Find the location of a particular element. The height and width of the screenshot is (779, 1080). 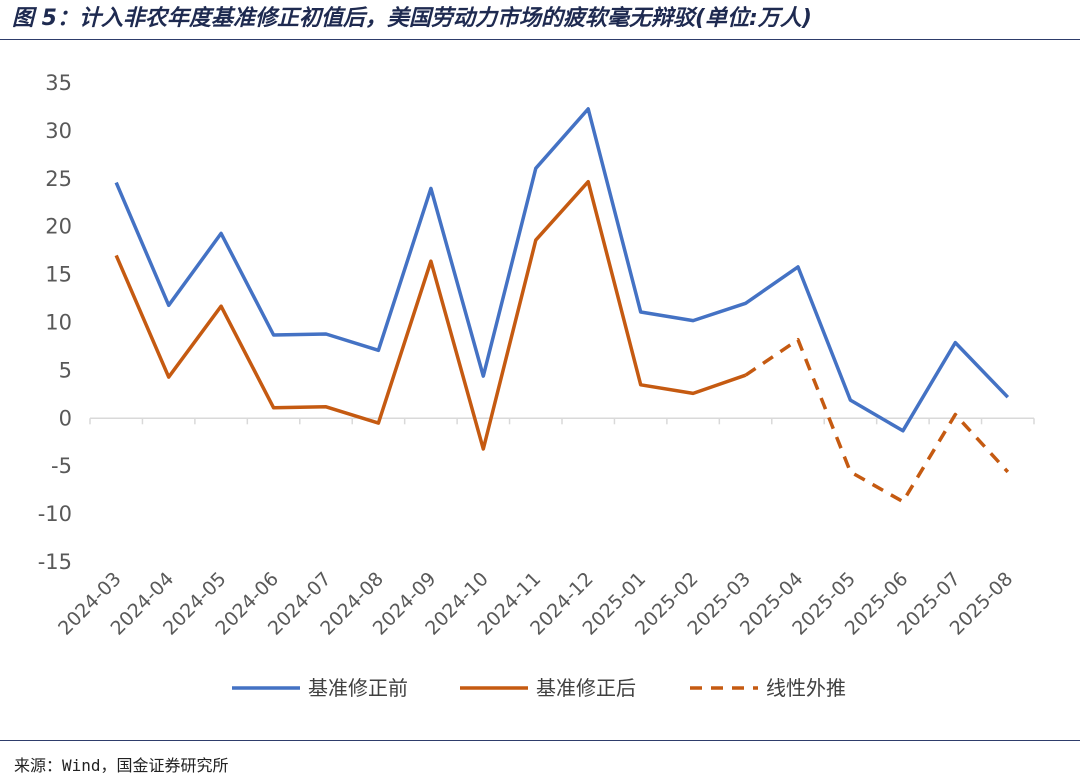

source-note: 来源：Wind，国金证券研究所 is located at coordinates (121, 765).